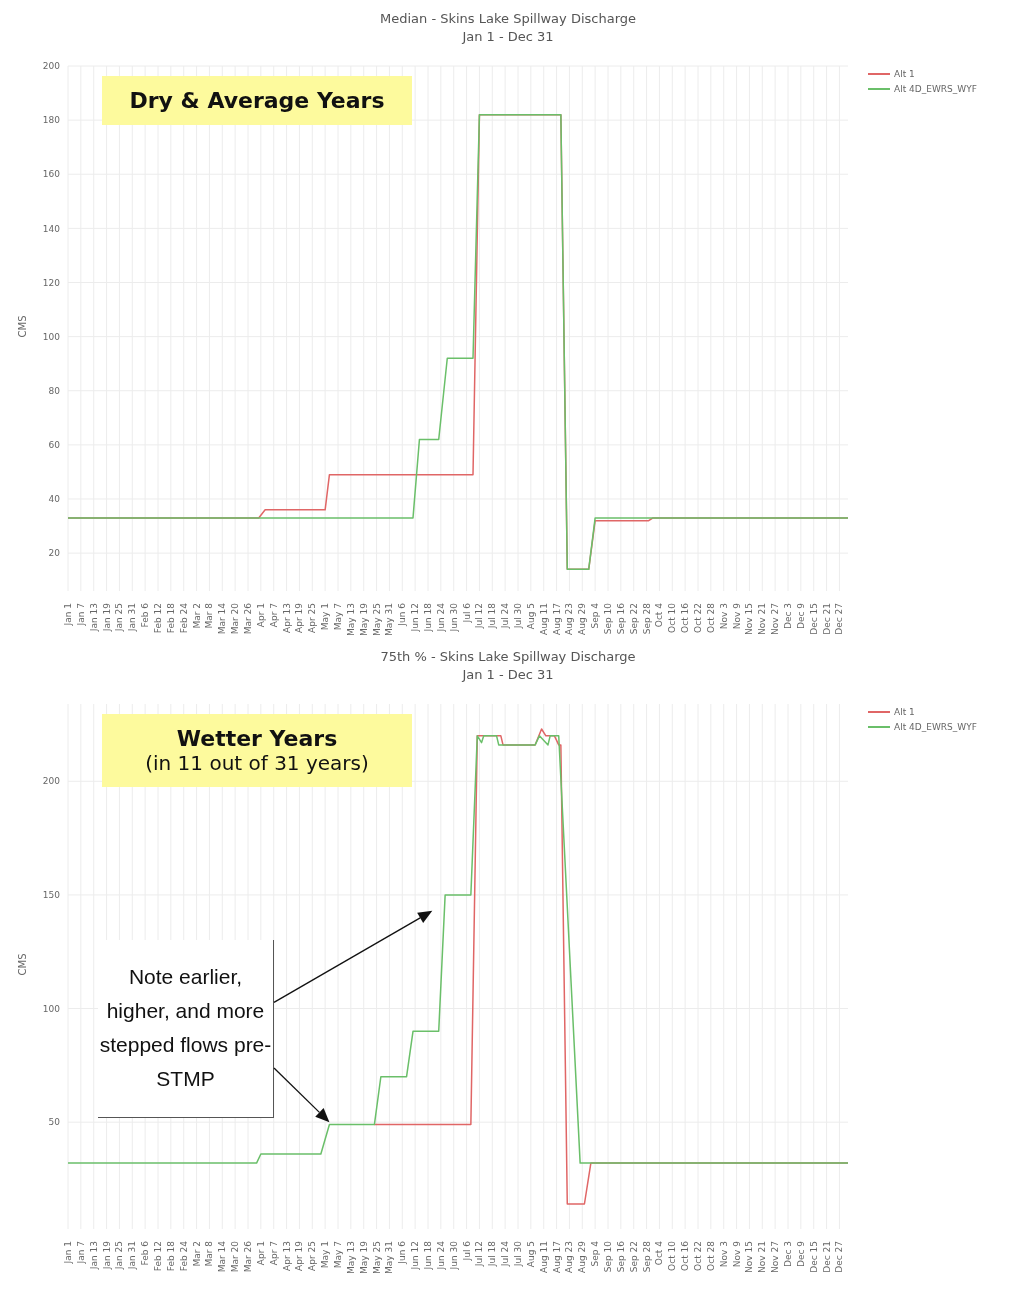 This screenshot has height=1290, width=1017. What do you see at coordinates (508, 674) in the screenshot?
I see `chart-subtitle: Jan 1 - Dec 31` at bounding box center [508, 674].